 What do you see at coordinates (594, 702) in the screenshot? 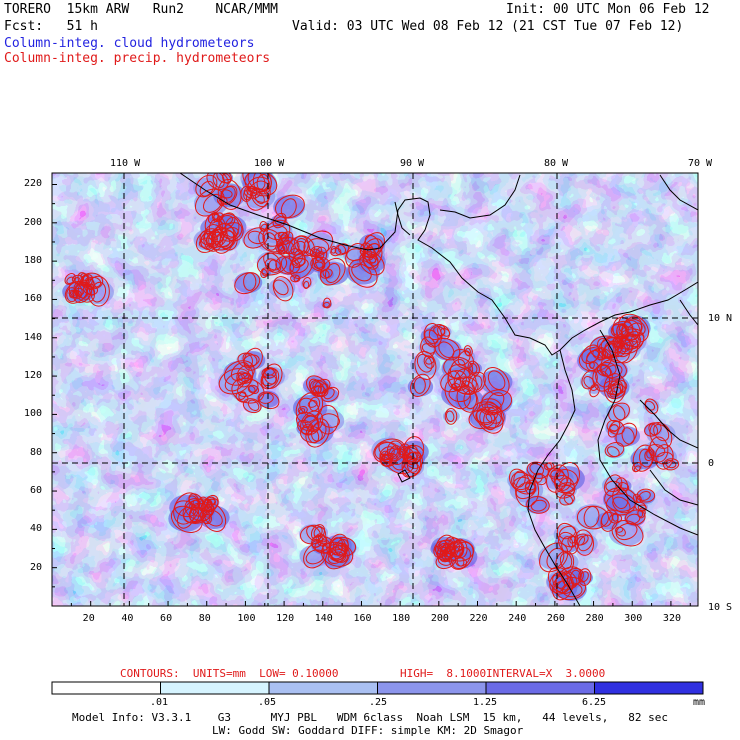
I see `colorbar-label-625: 6.25` at bounding box center [594, 702].